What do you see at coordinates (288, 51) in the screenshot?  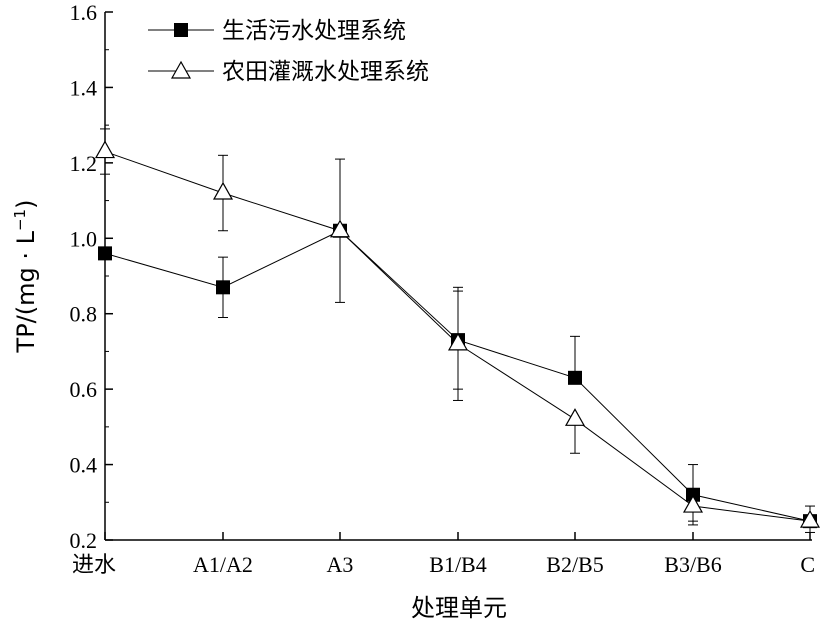 I see `legend: 生活污水处理系统 农田灌溉水处理系统` at bounding box center [288, 51].